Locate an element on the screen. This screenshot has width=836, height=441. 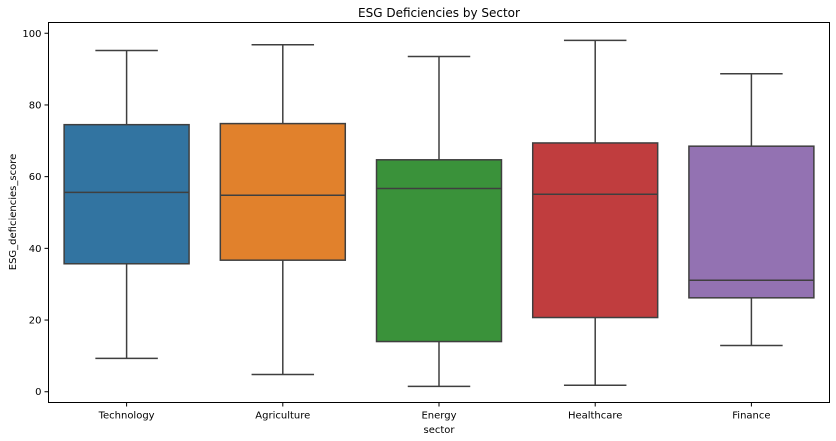
box-finance is located at coordinates (751, 210).